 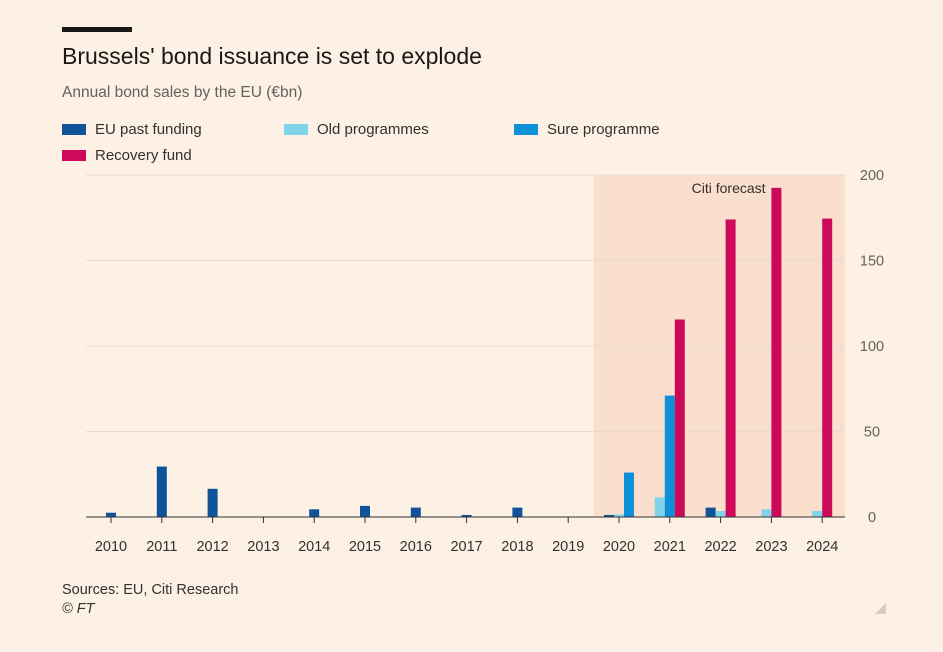 What do you see at coordinates (148, 129) in the screenshot?
I see `legend-label-eu-past-funding: EU past funding` at bounding box center [148, 129].